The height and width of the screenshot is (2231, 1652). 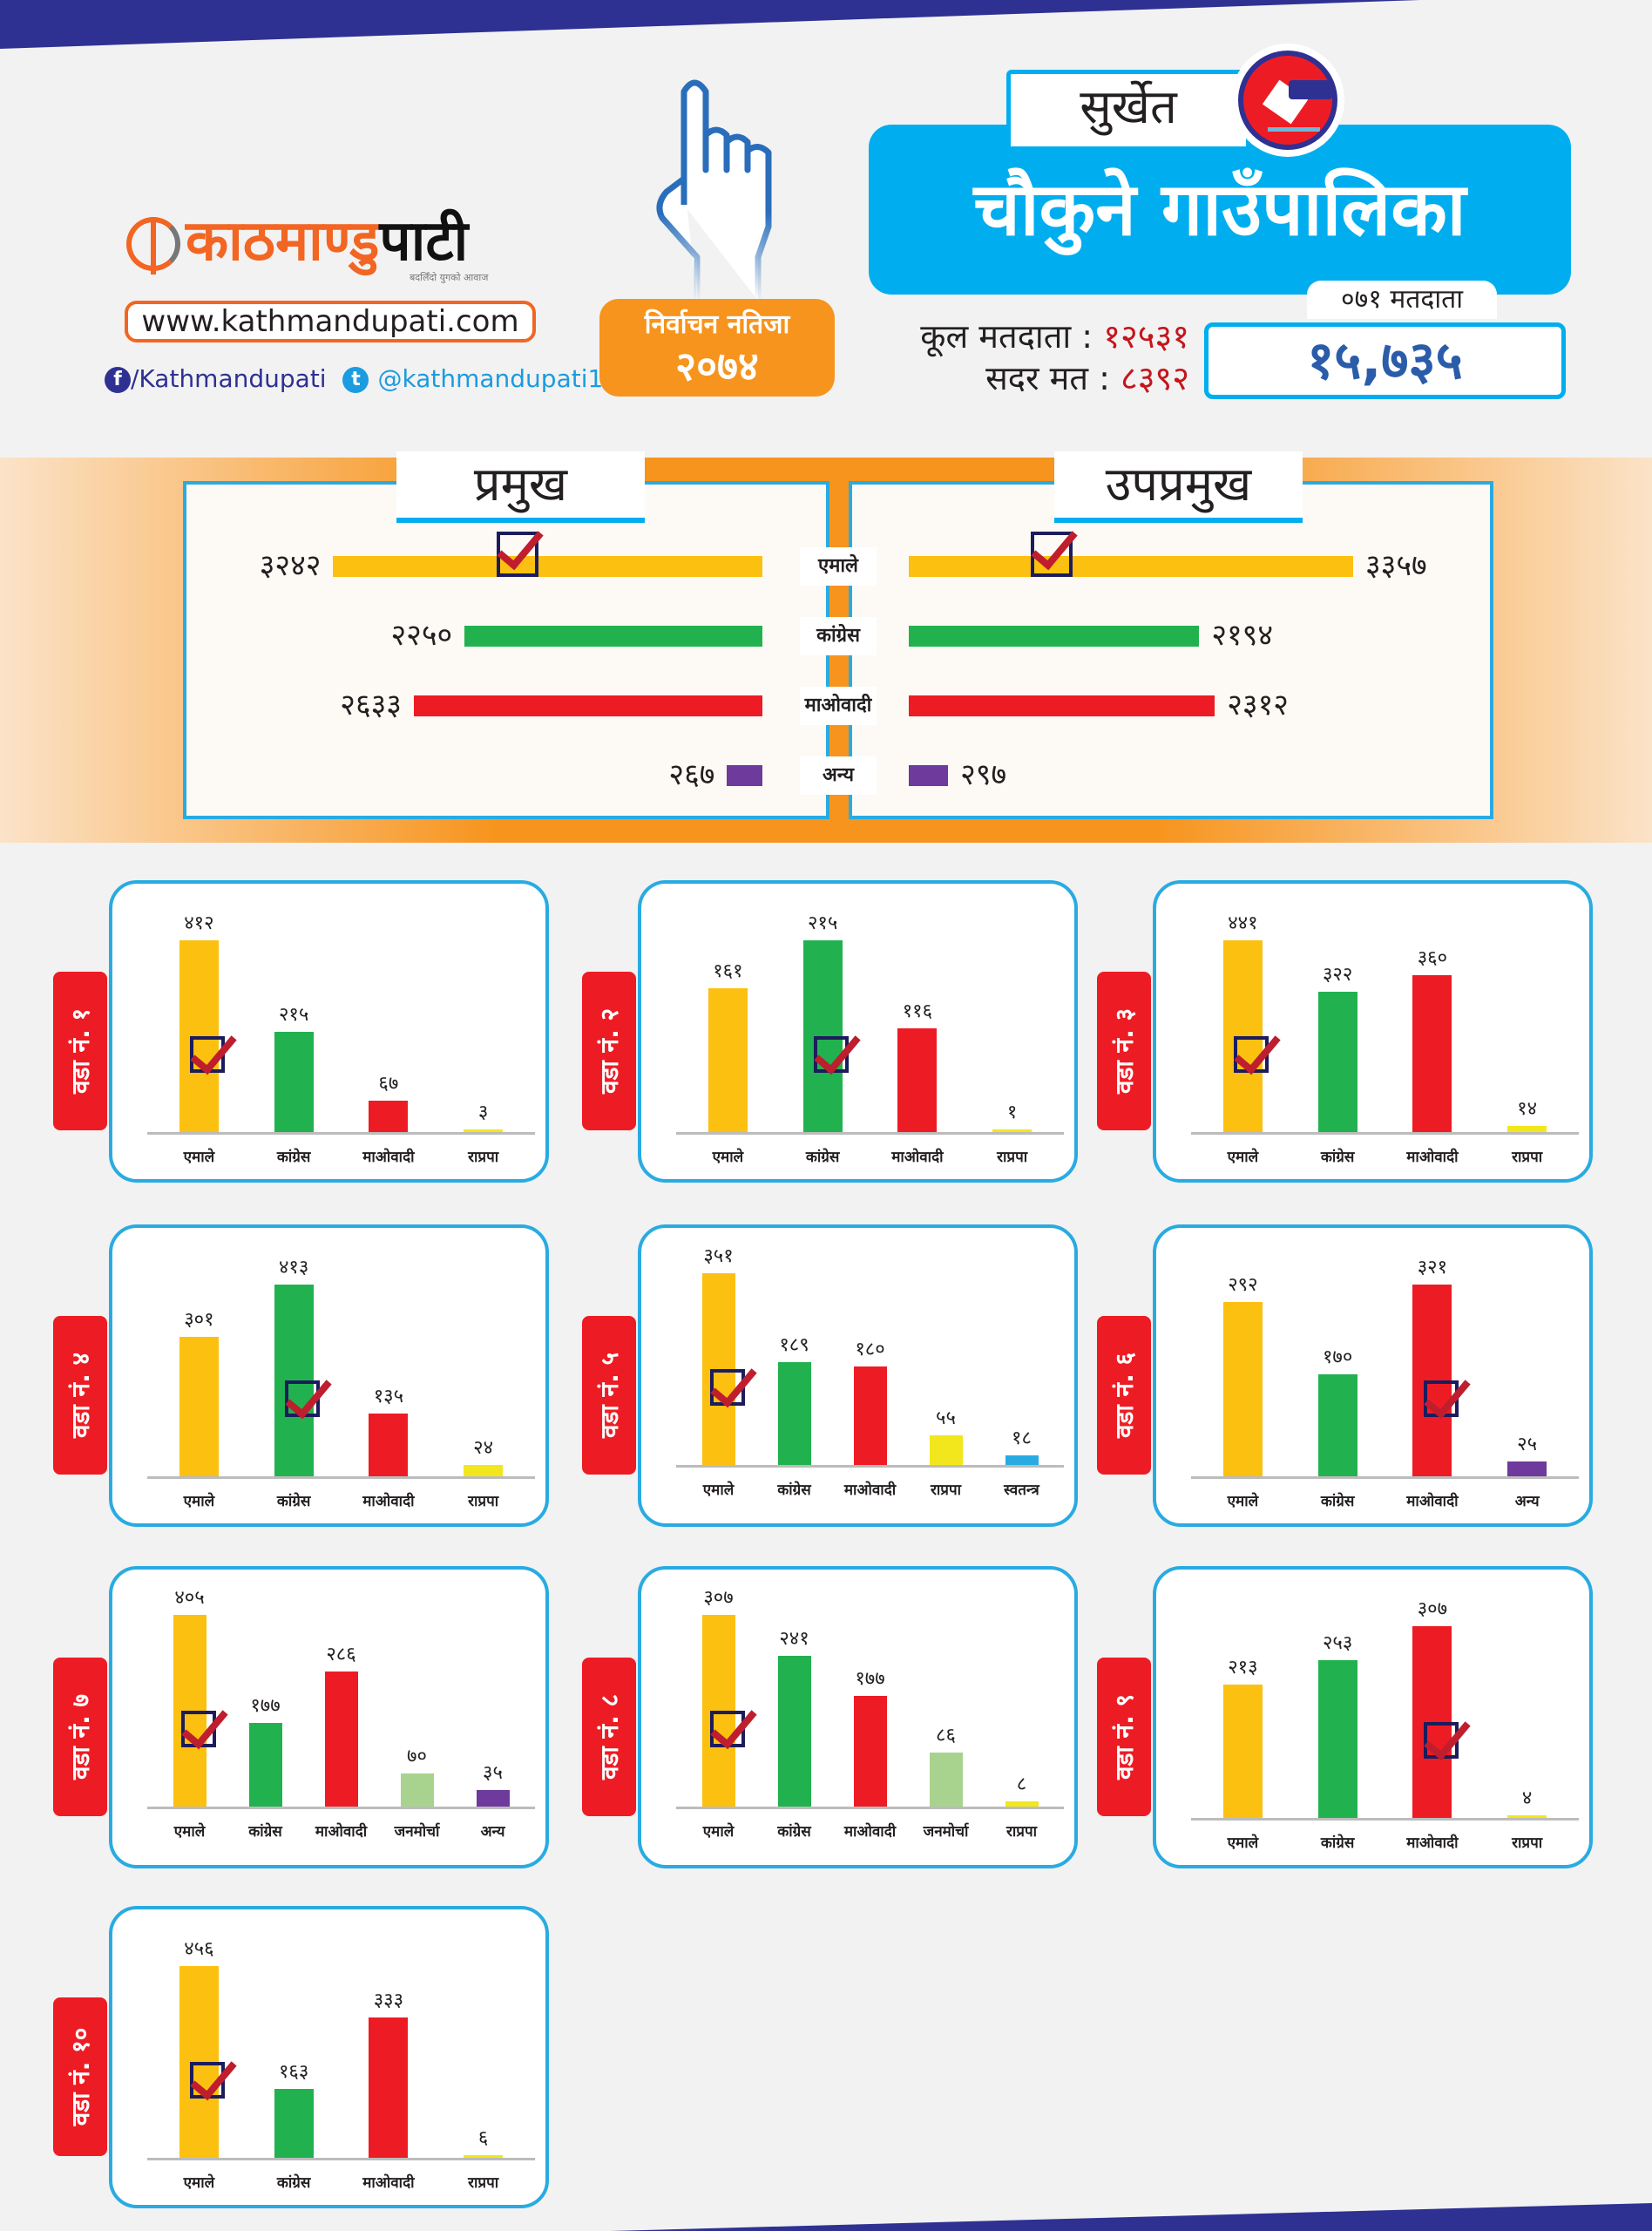 I want to click on facebook-icon: f, so click(x=118, y=380).